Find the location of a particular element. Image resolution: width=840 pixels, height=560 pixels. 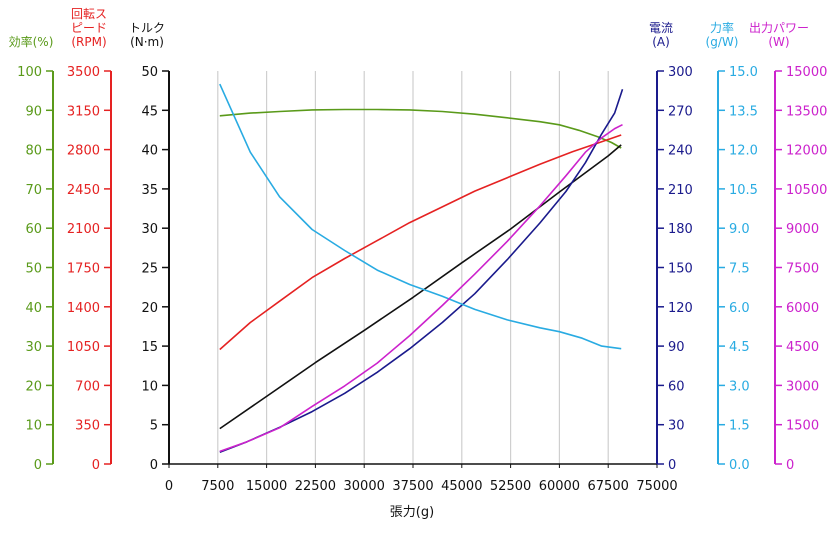

torque-tick-label: 5 is located at coordinates (154, 426).